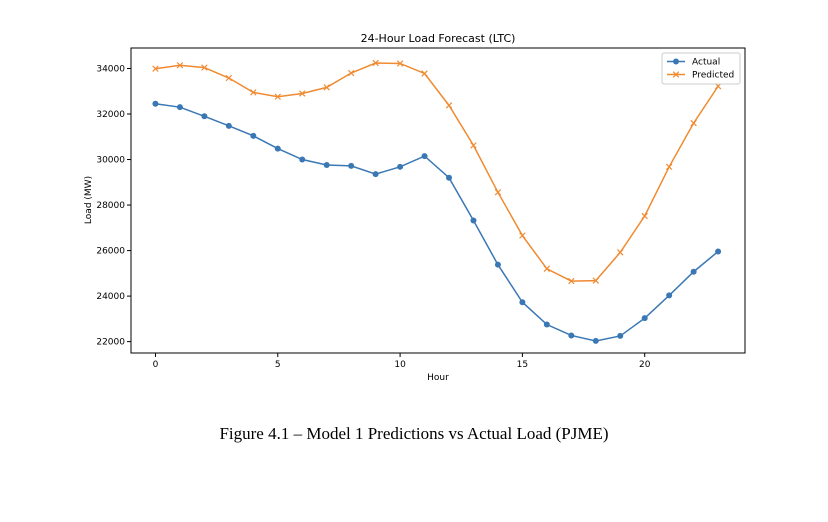 This screenshot has height=522, width=828. I want to click on legend-marker-predicted, so click(676, 74).